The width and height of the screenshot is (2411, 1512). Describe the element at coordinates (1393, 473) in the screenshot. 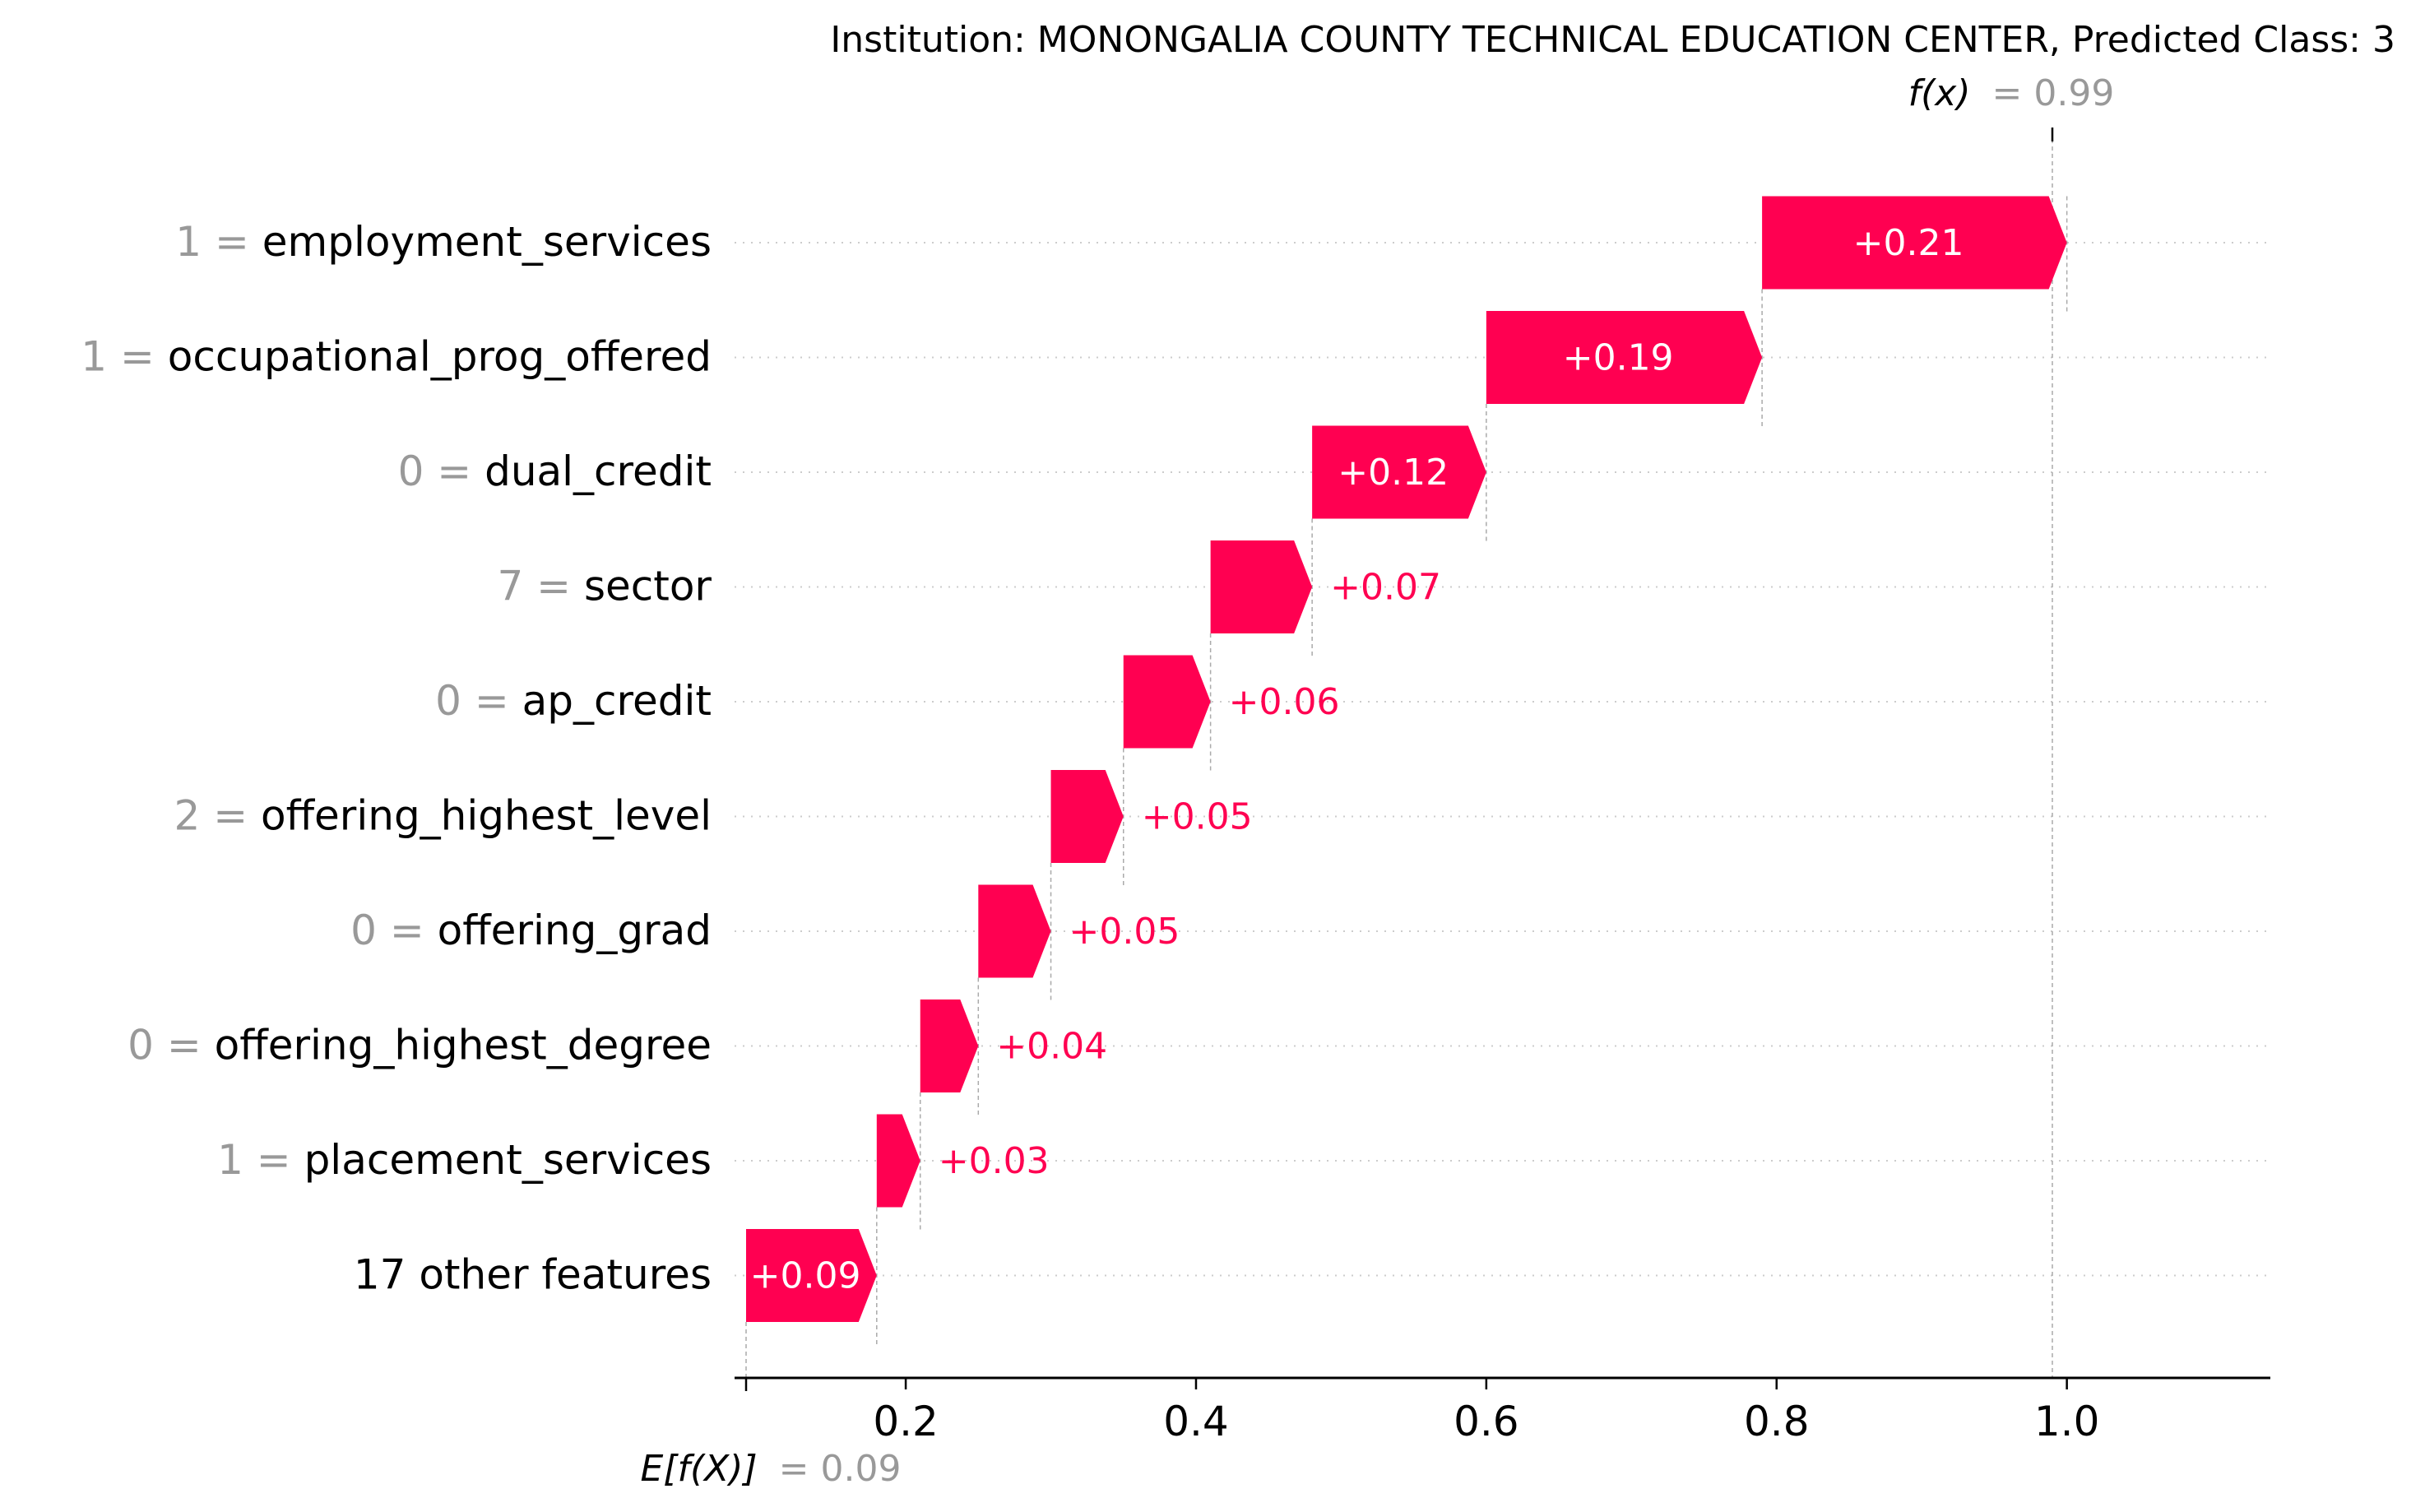

I see `contribution-label: +0.12` at that location.